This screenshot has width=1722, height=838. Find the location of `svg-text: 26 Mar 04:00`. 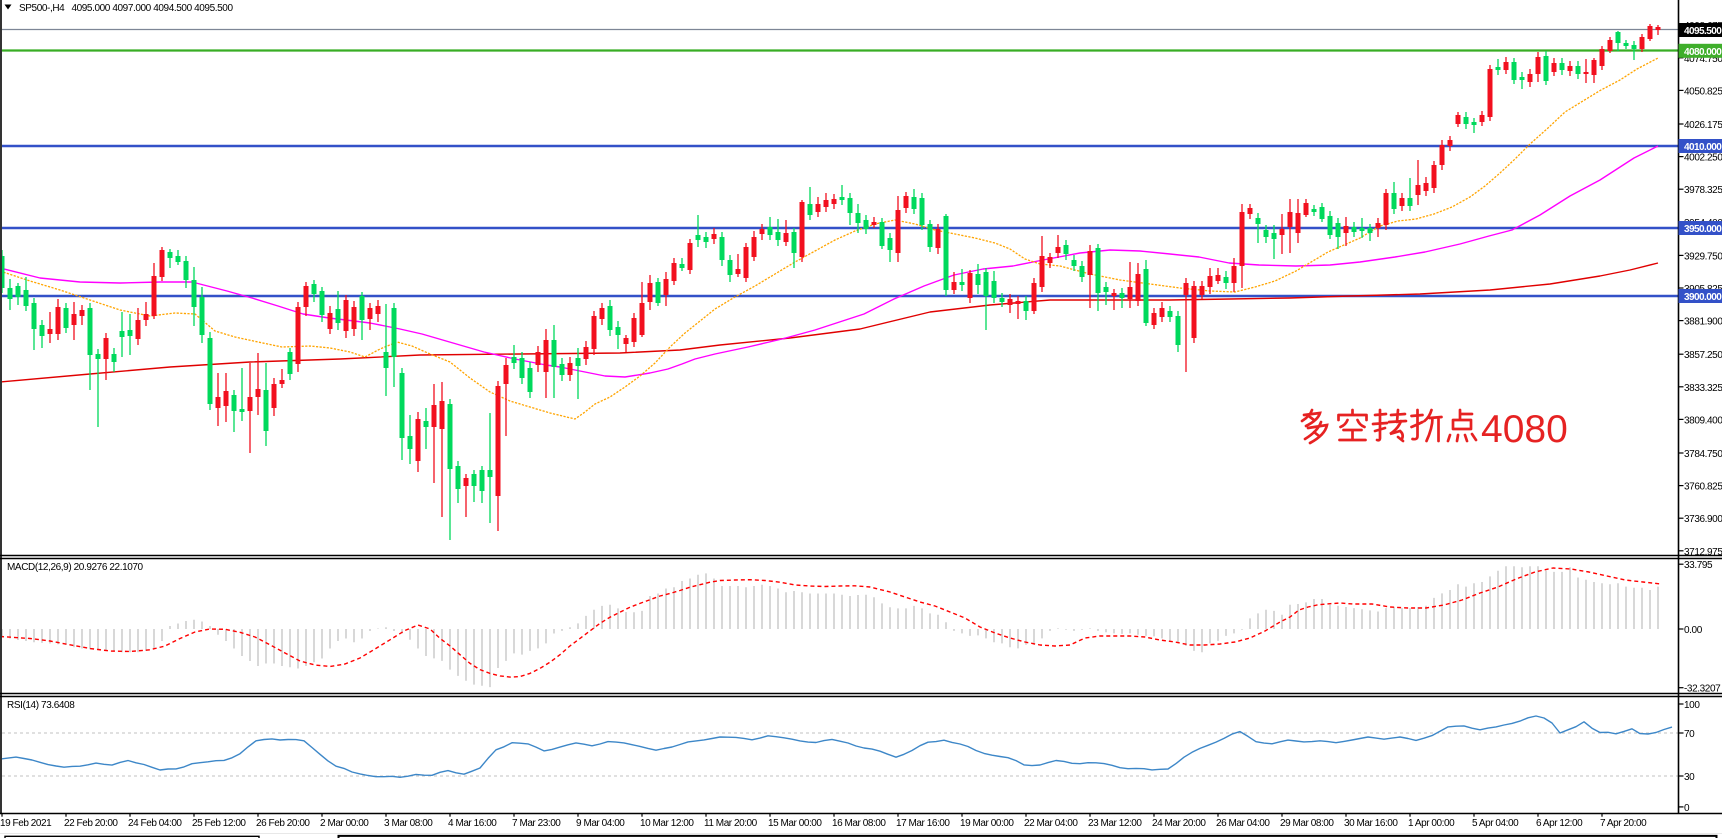

svg-text: 26 Mar 04:00 is located at coordinates (1243, 823).